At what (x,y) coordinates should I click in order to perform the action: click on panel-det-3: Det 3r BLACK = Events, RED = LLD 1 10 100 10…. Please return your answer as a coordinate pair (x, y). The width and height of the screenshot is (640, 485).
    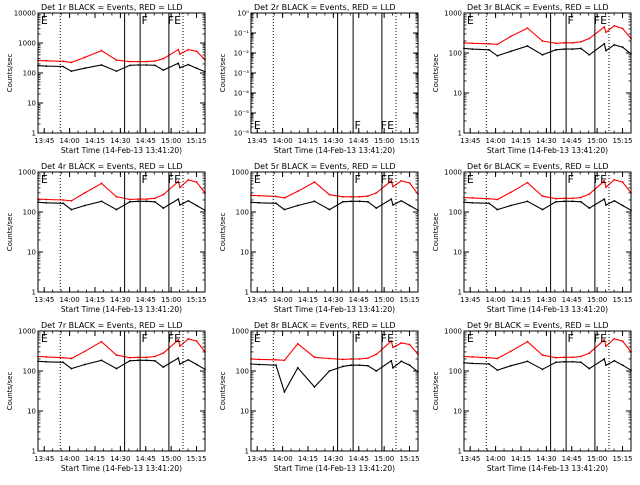
    Looking at the image, I should click on (532, 79).